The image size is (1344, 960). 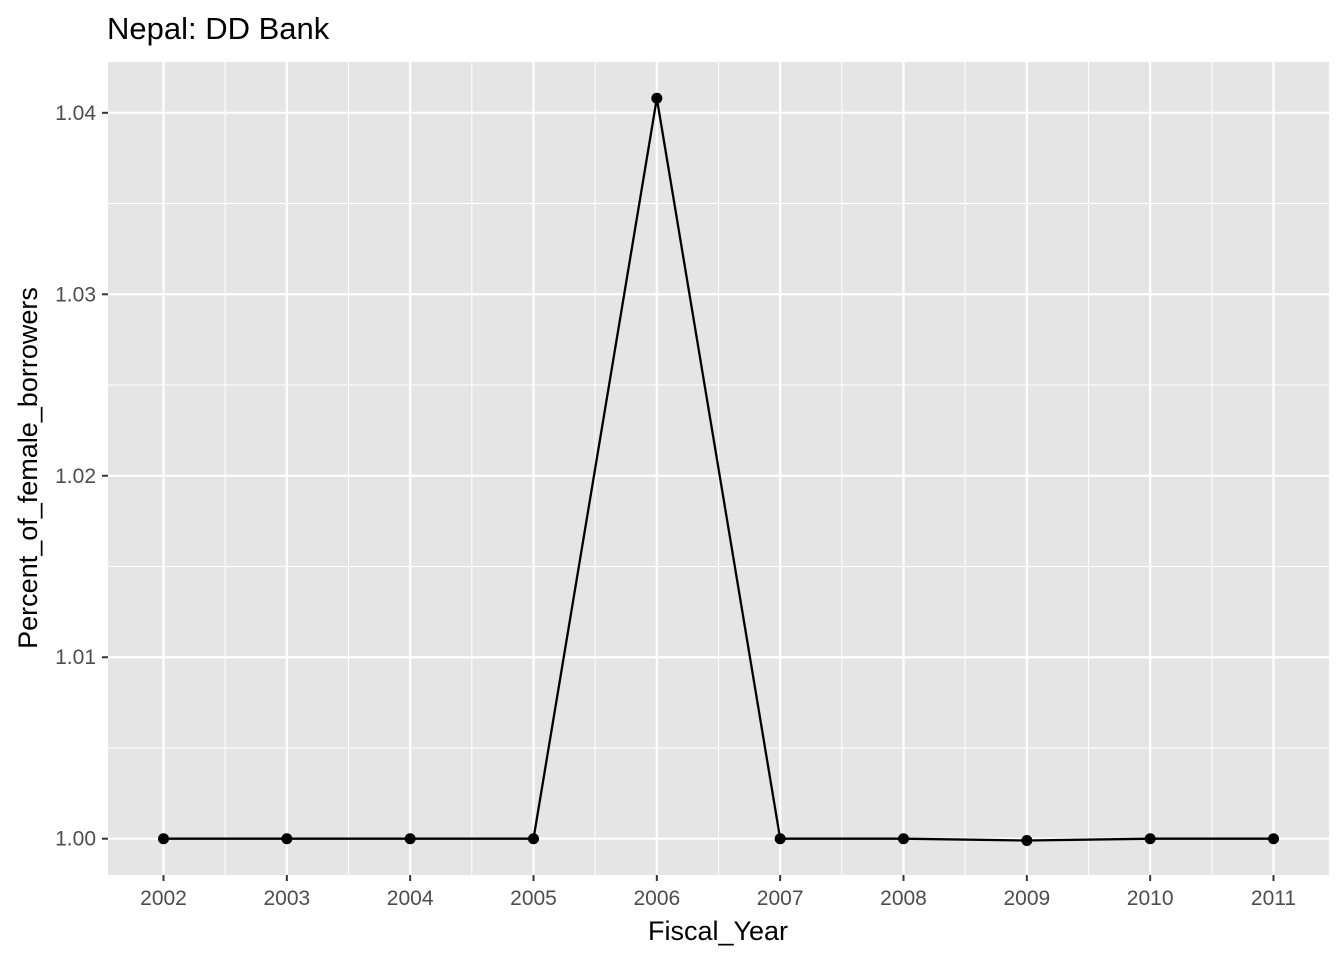 What do you see at coordinates (75, 294) in the screenshot?
I see `y-tick-label: 1.03` at bounding box center [75, 294].